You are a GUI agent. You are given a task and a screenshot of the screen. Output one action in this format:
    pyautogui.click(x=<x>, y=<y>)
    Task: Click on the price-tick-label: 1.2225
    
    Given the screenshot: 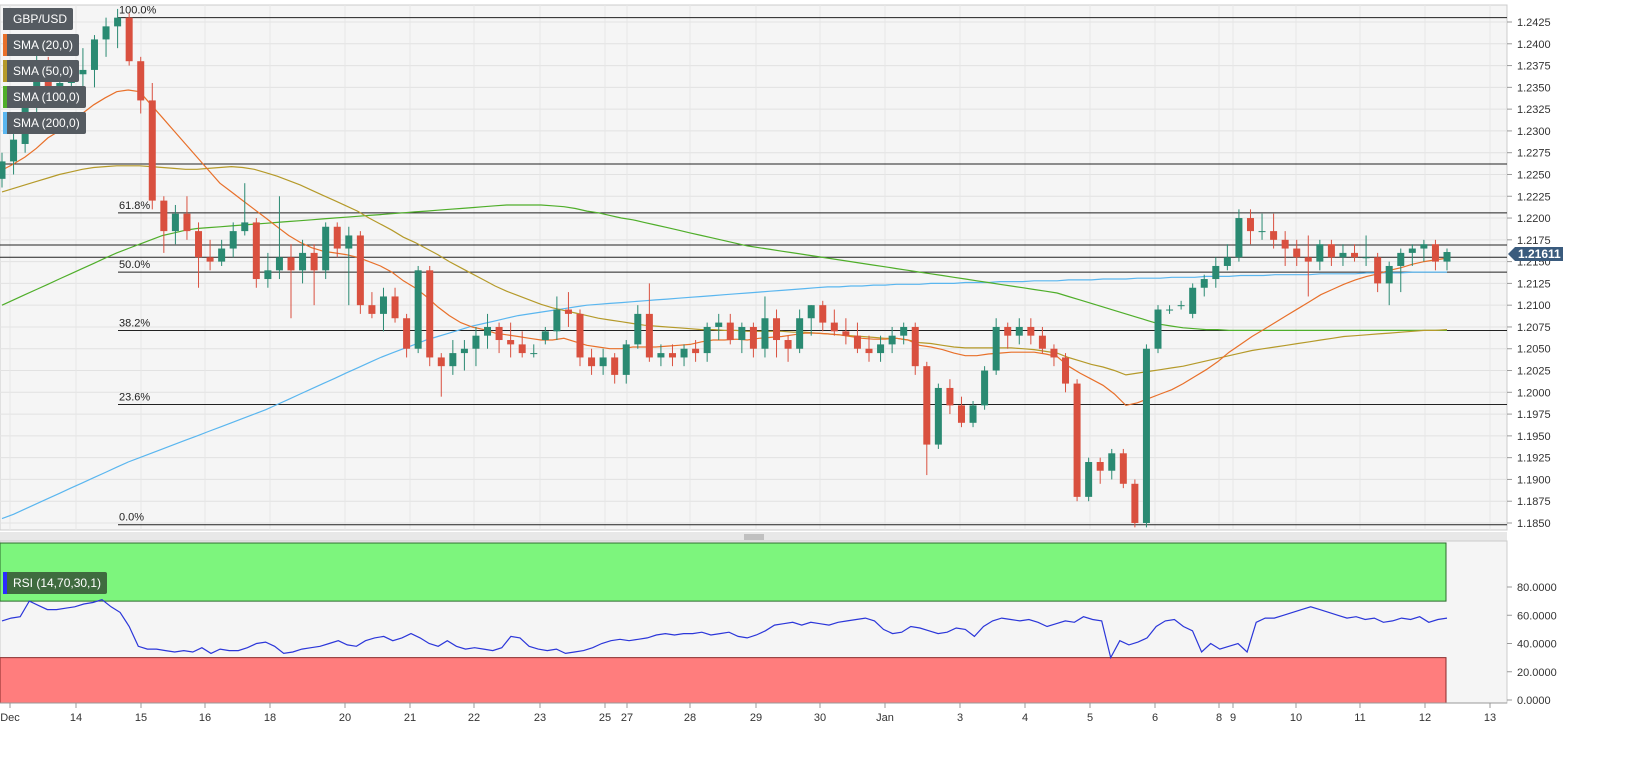 What is the action you would take?
    pyautogui.click(x=1534, y=197)
    